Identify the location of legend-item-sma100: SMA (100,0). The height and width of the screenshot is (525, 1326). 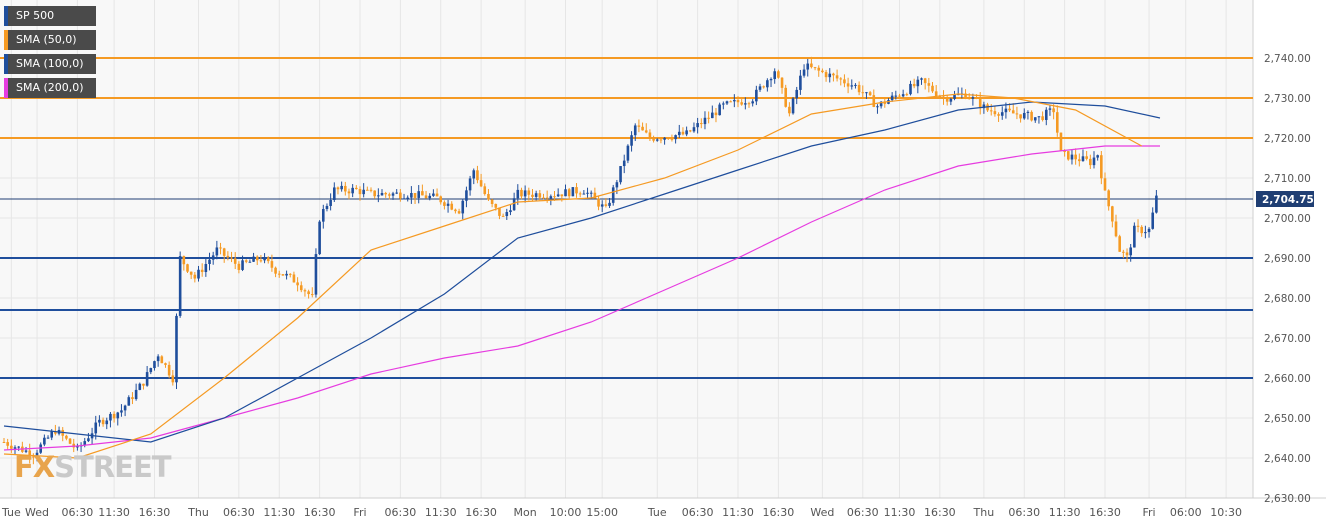
(50, 64).